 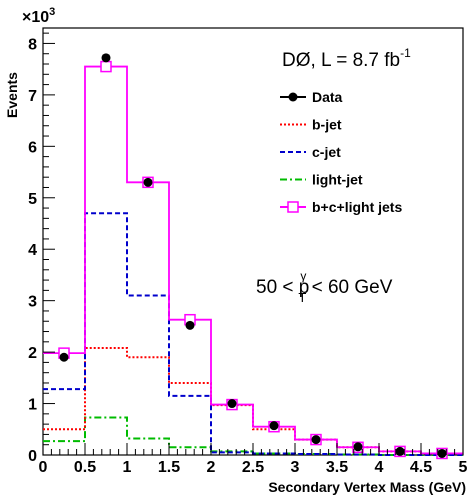 What do you see at coordinates (295, 467) in the screenshot?
I see `x-tick-label: 3` at bounding box center [295, 467].